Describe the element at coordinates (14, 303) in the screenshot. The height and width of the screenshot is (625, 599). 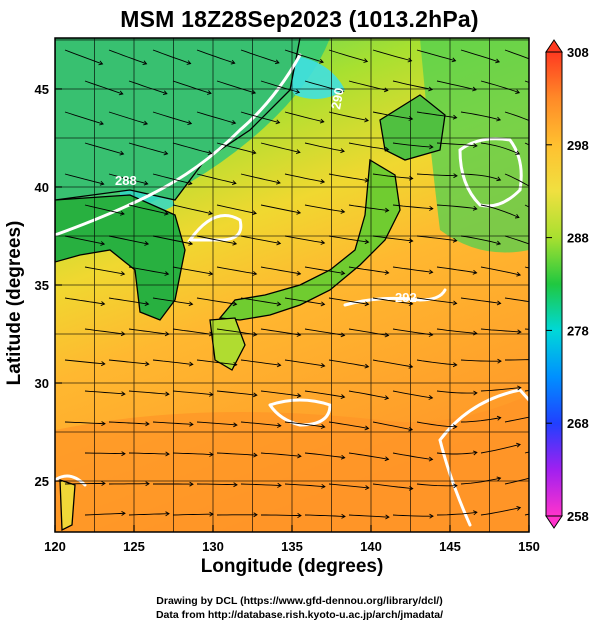
I see `y-axis-label: Latitude (degrees)` at that location.